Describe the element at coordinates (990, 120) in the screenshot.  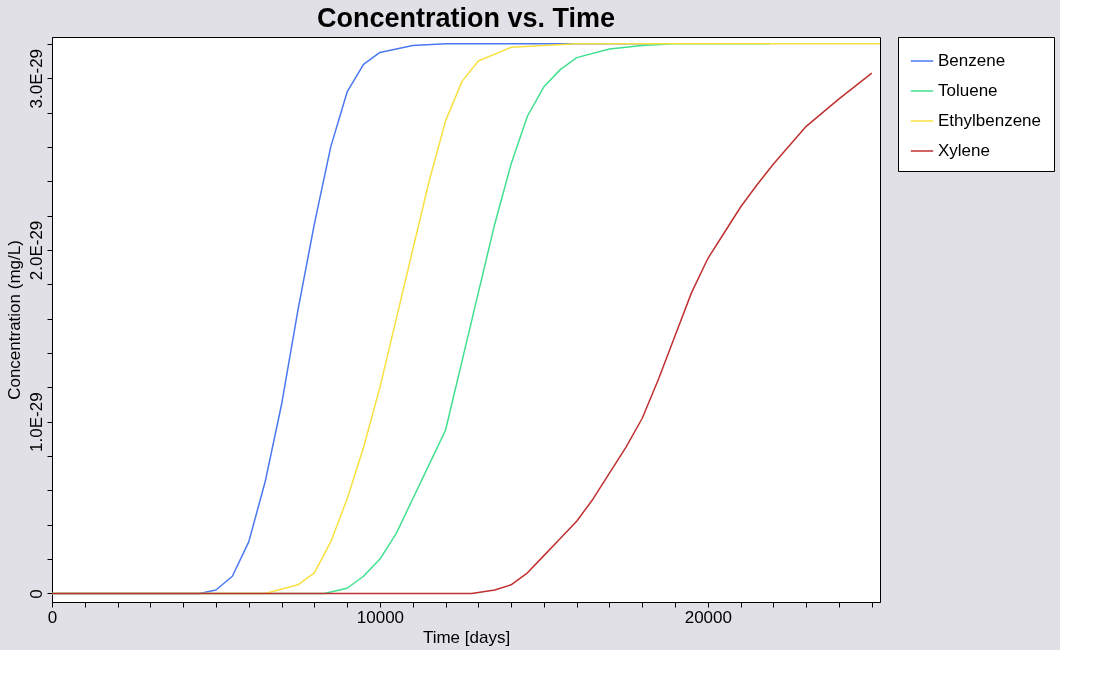
I see `legend-label: Ethylbenzene` at that location.